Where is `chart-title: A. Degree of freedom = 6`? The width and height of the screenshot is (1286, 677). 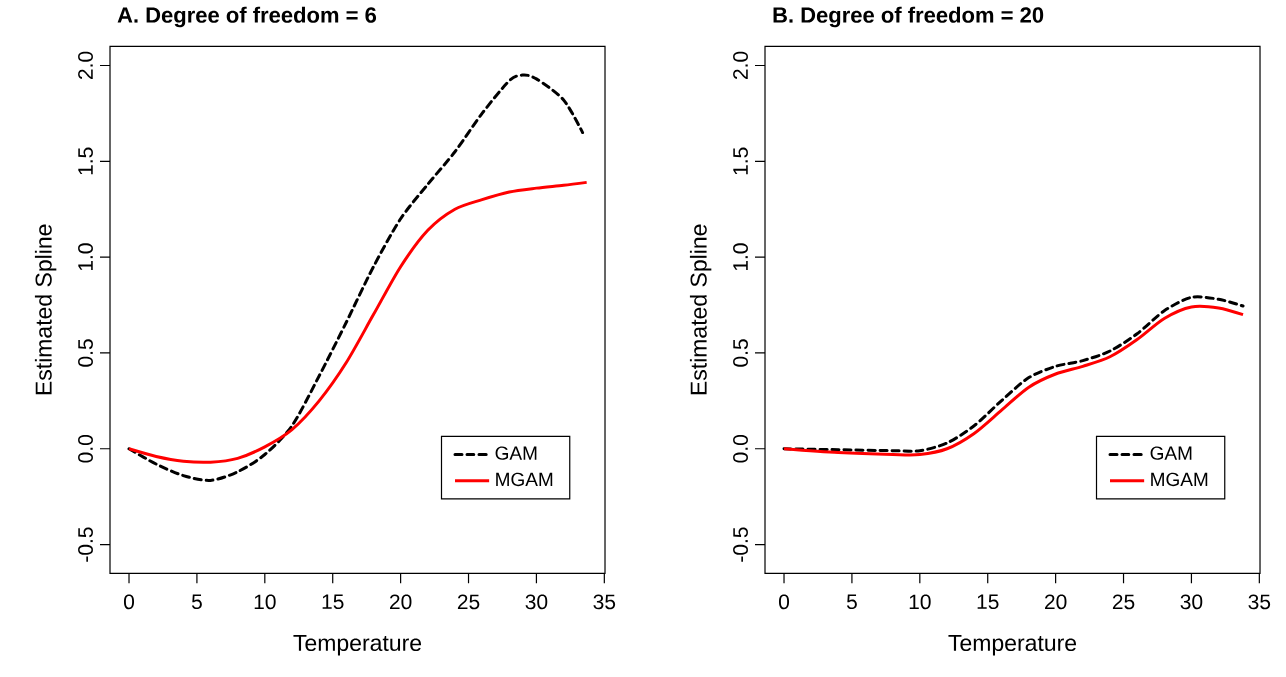
chart-title: A. Degree of freedom = 6 is located at coordinates (247, 17).